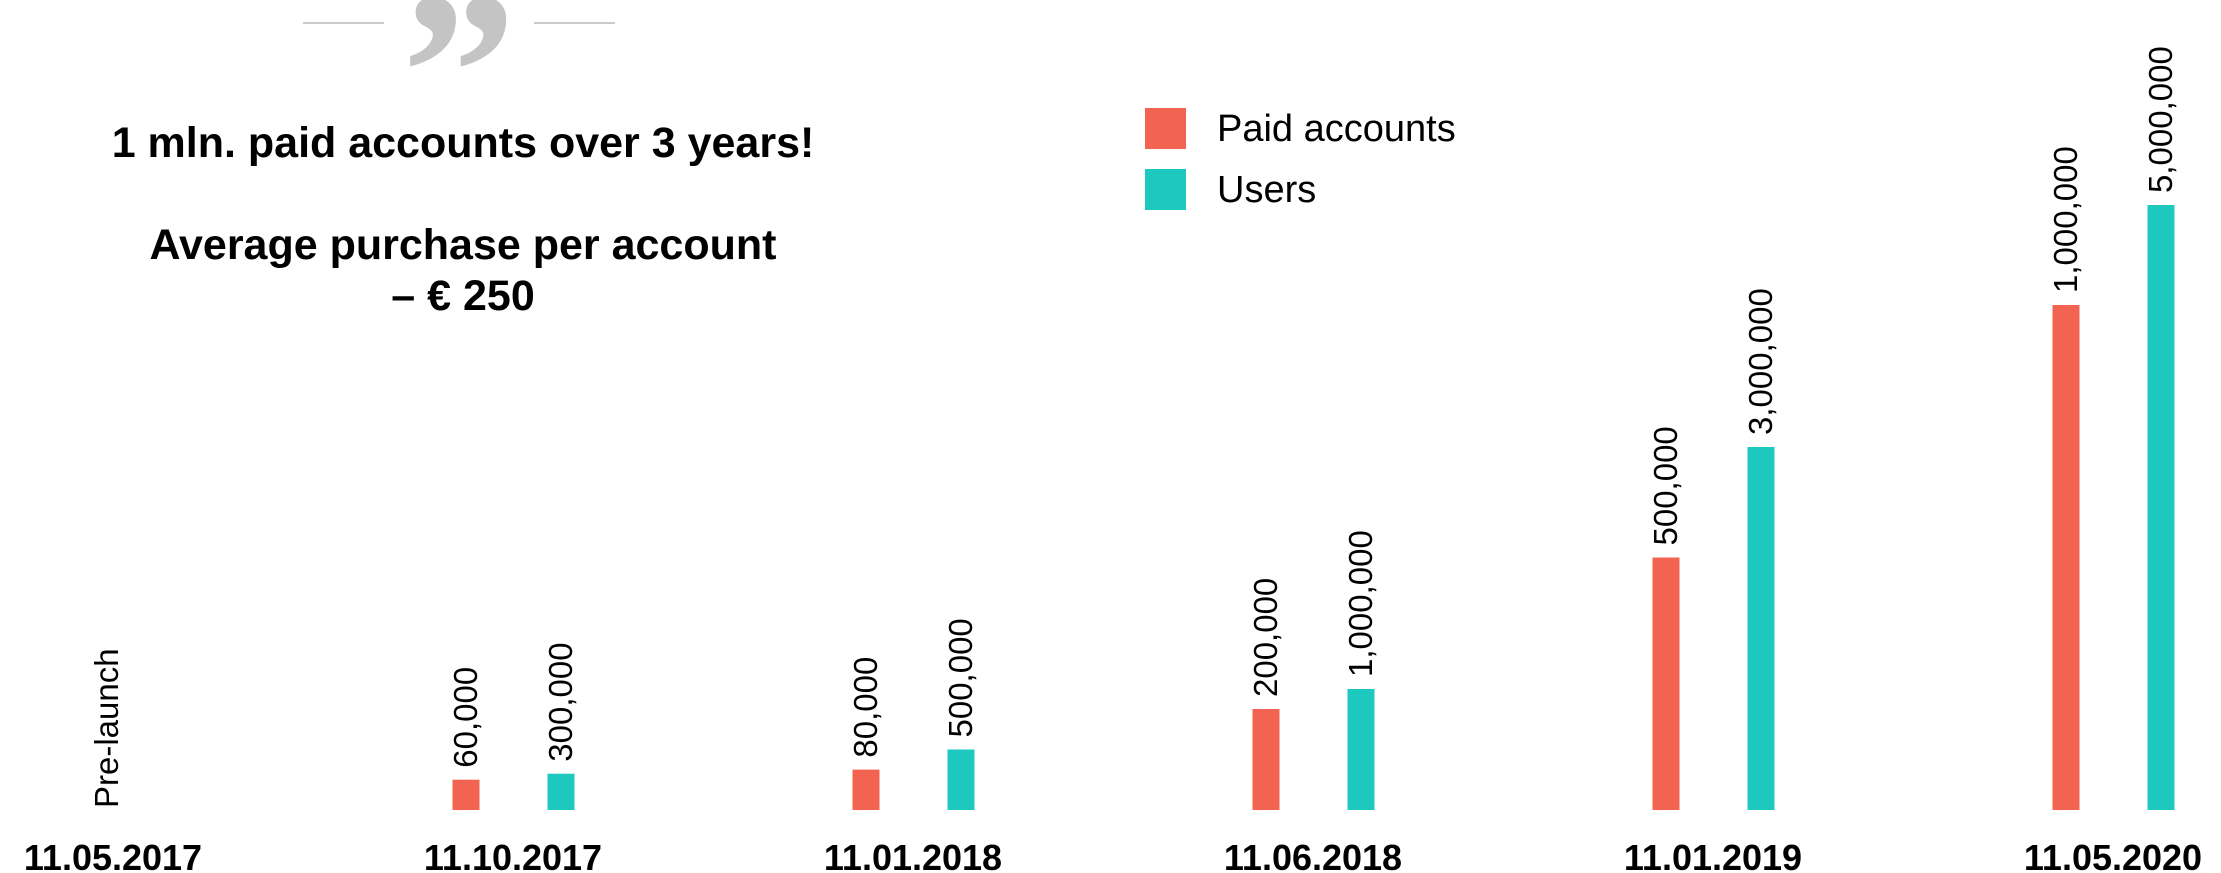 This screenshot has height=873, width=2221. What do you see at coordinates (2160, 119) in the screenshot?
I see `value-label: 5,000,000` at bounding box center [2160, 119].